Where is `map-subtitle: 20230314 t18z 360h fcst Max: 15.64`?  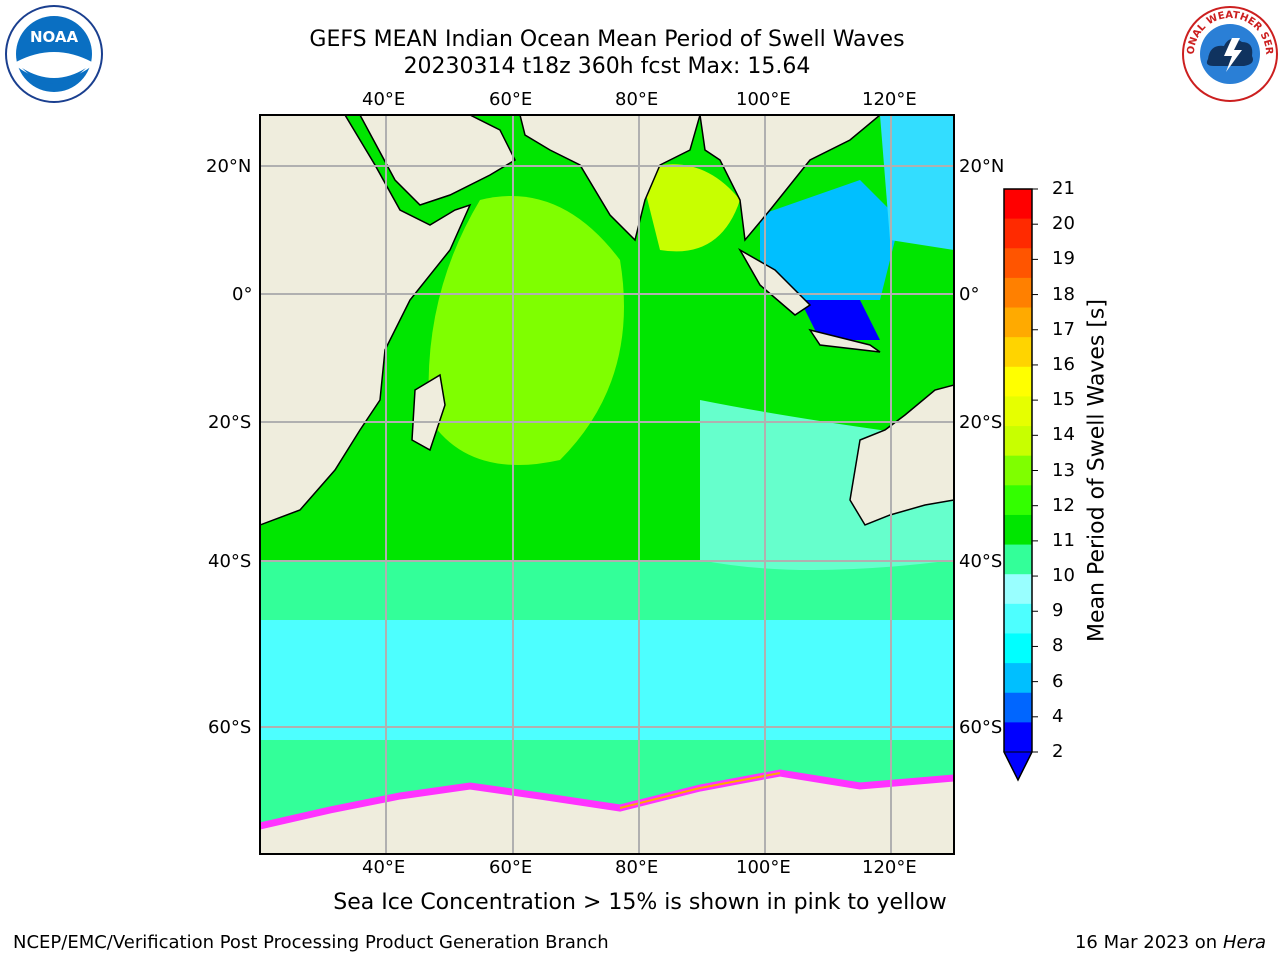
map-subtitle: 20230314 t18z 360h fcst Max: 15.64 is located at coordinates (607, 66).